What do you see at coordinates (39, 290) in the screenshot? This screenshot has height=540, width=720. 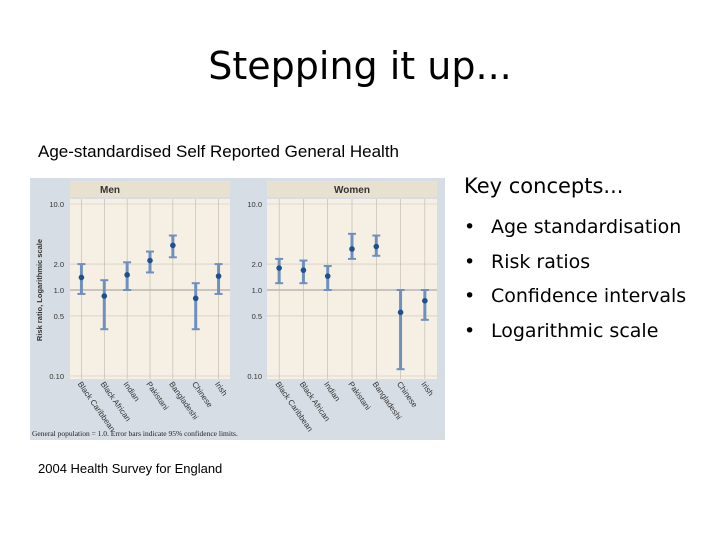 I see `y-axis-label: Risk ratio, Logarithmic scale` at bounding box center [39, 290].